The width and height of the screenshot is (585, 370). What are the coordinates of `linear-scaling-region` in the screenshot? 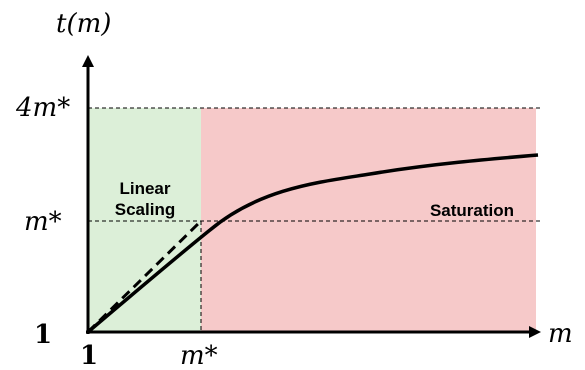 It's located at (144, 220).